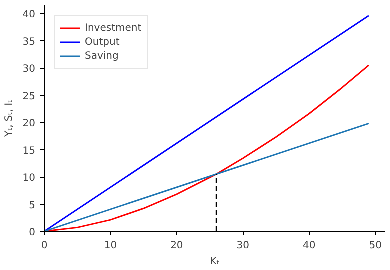 The width and height of the screenshot is (390, 270). I want to click on y-axis-title: Yₜ, Sₜ, Iₜ, so click(9, 119).